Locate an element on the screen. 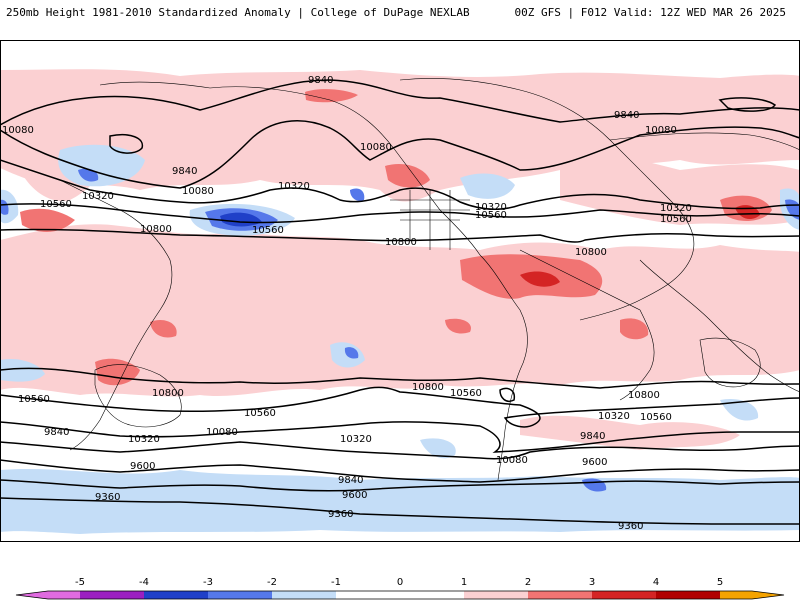 The width and height of the screenshot is (800, 600). colorbar-tick: 3 is located at coordinates (592, 582).